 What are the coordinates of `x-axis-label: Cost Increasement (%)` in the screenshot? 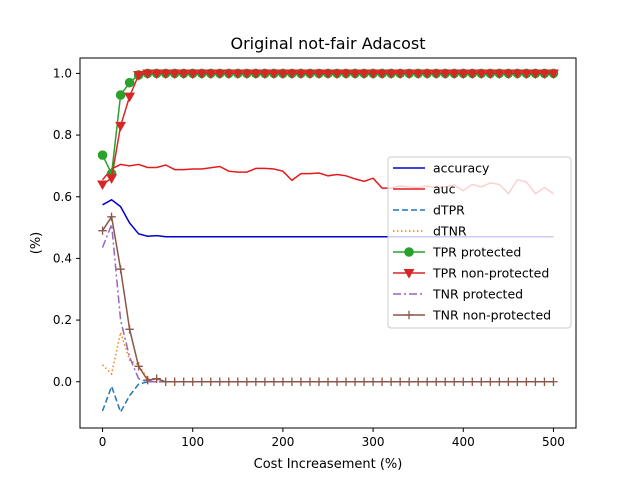 It's located at (328, 464).